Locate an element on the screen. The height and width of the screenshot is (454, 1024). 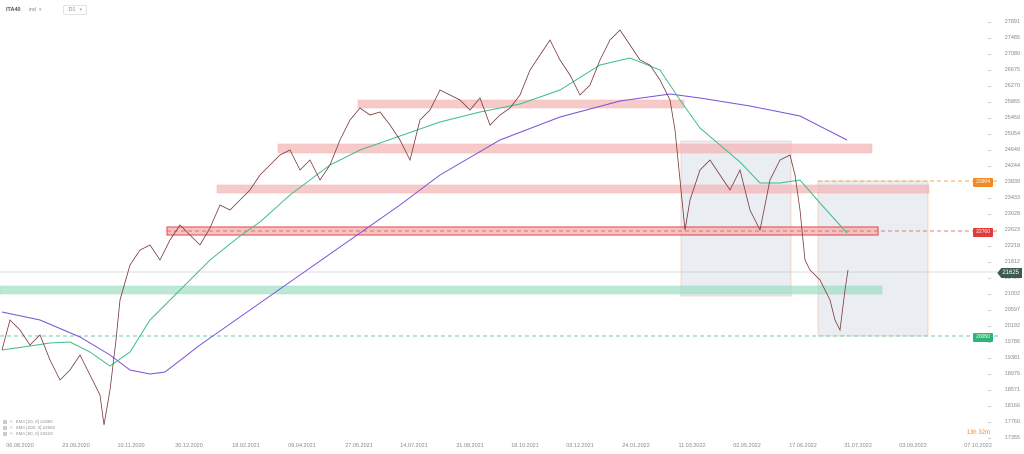
x-tick-label: 11.03.2022 is located at coordinates (692, 446).